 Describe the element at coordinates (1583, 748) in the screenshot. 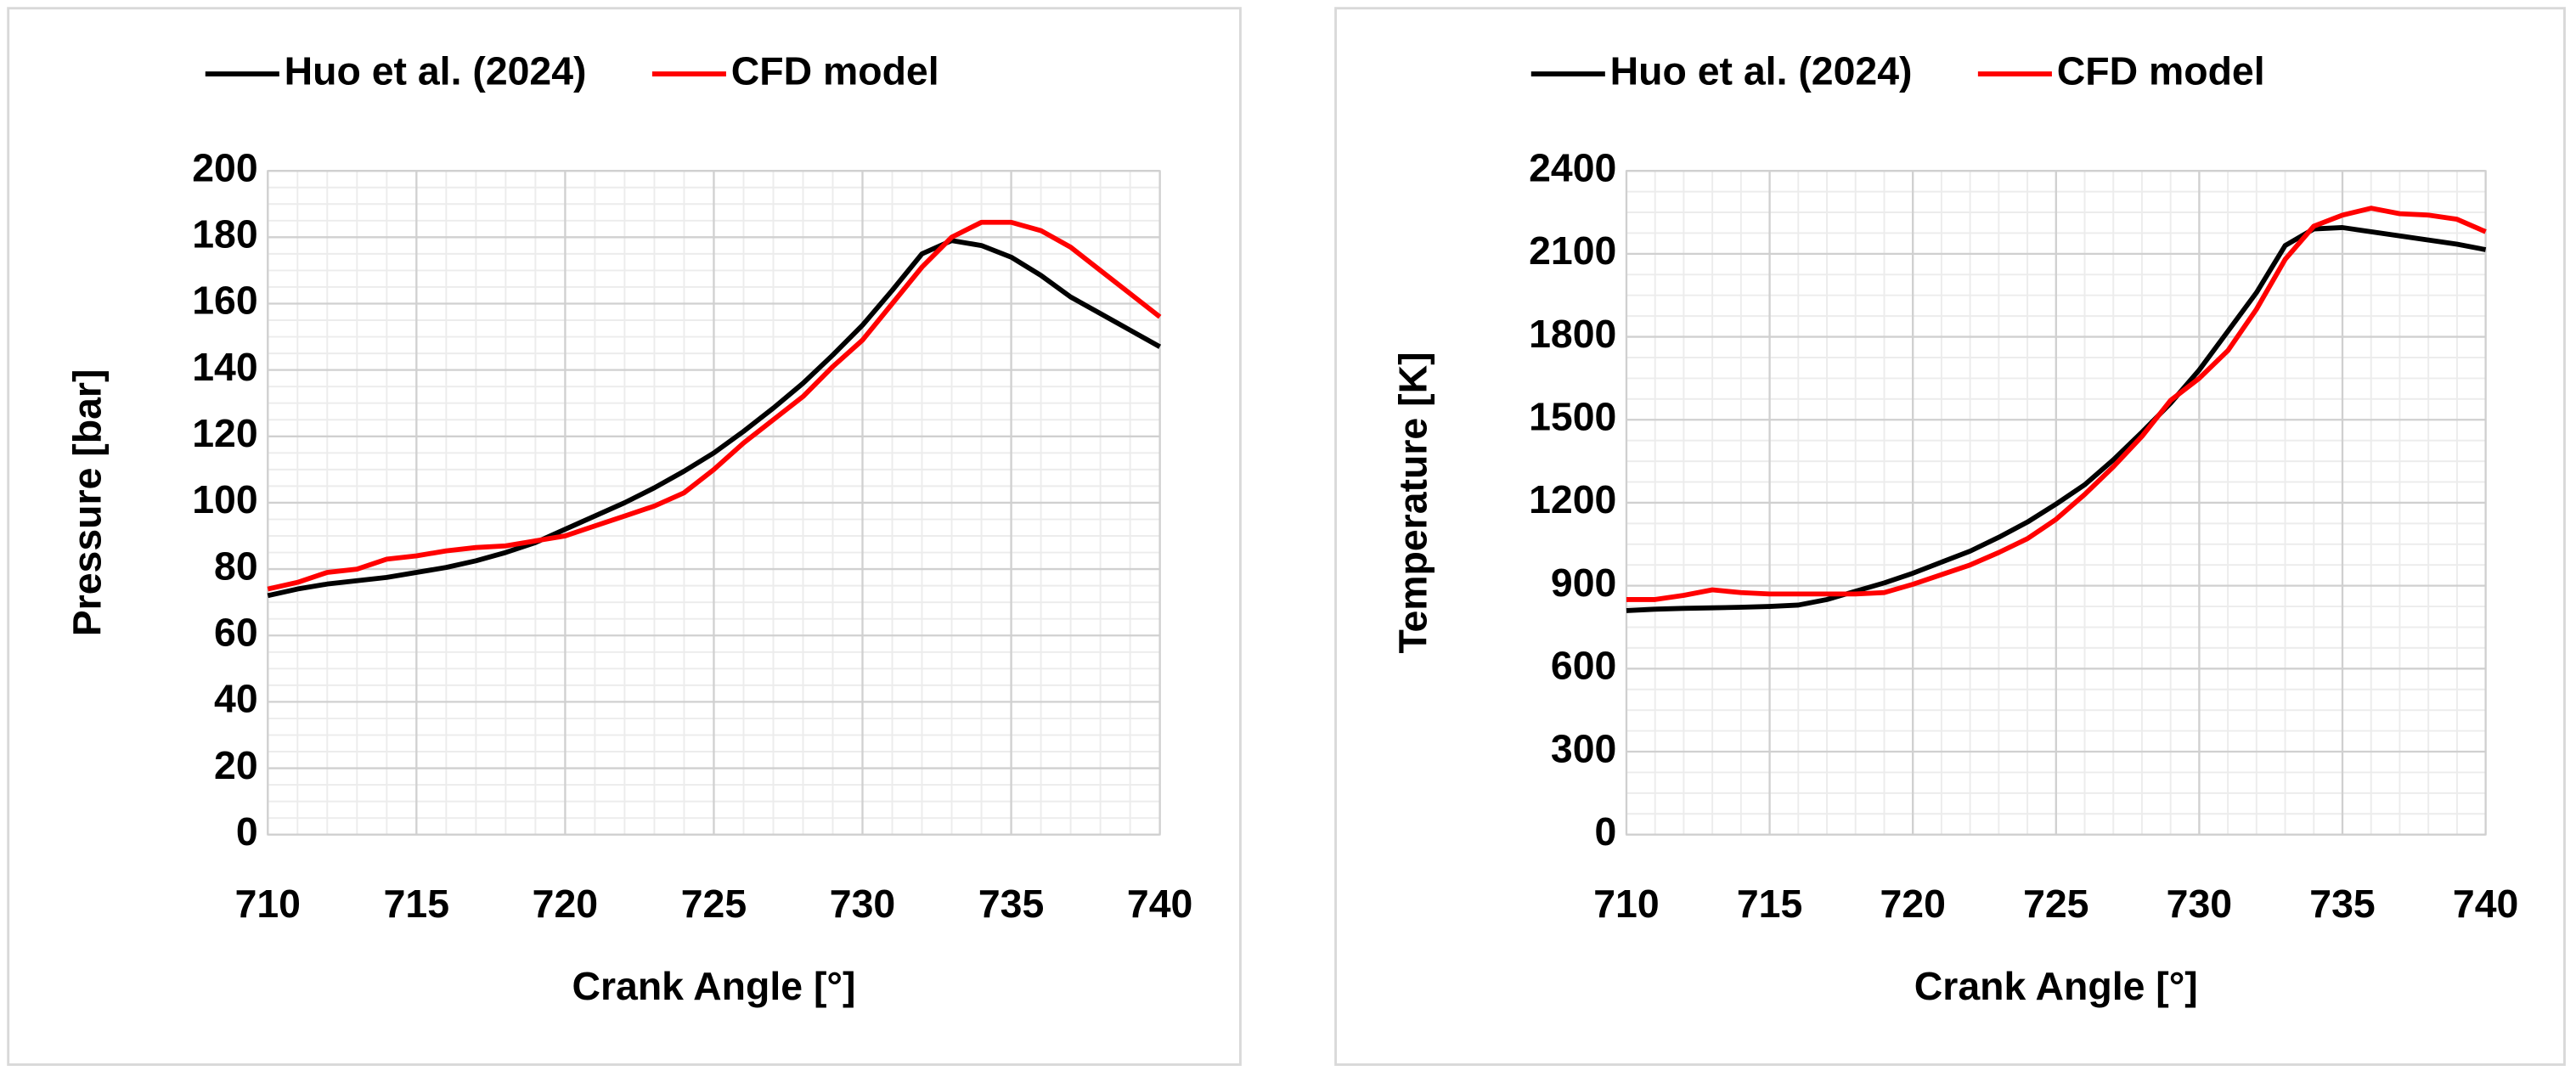

I see `y-tick-label: 300` at that location.